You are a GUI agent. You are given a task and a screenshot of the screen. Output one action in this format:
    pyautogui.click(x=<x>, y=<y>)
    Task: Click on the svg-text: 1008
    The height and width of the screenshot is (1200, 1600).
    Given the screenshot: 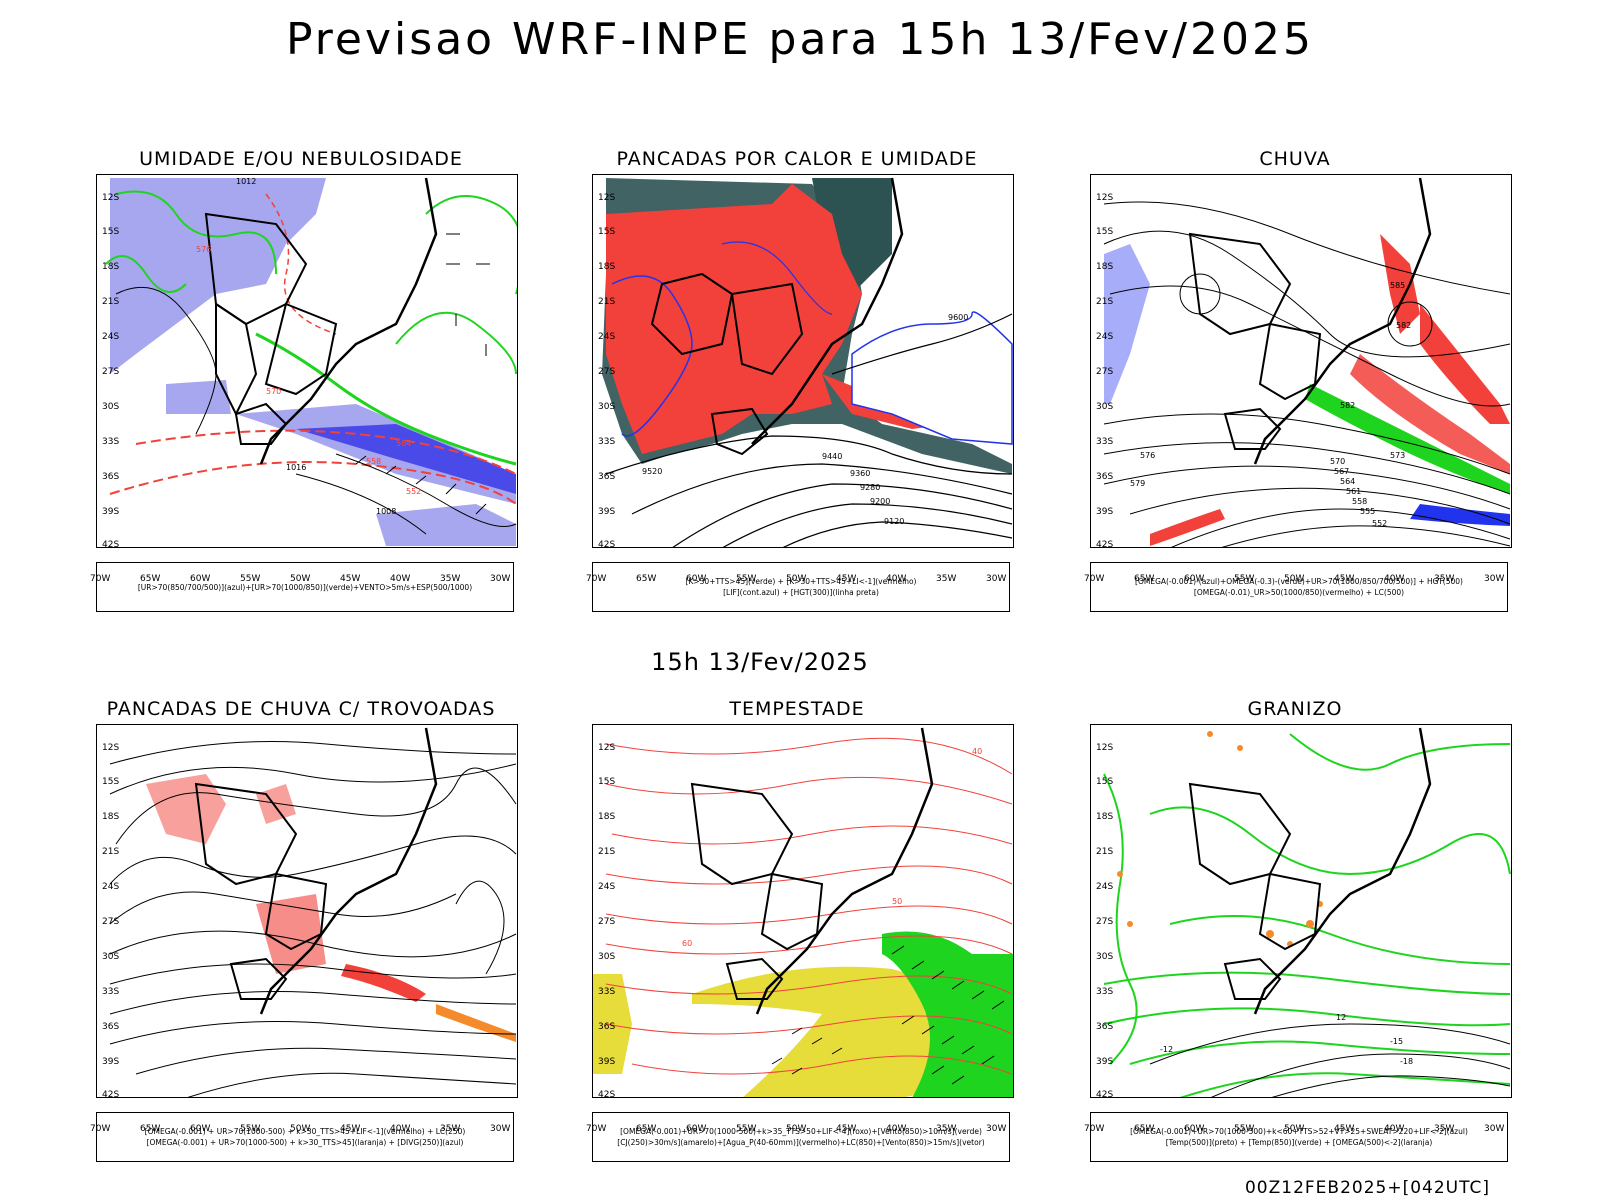 What is the action you would take?
    pyautogui.click(x=386, y=511)
    